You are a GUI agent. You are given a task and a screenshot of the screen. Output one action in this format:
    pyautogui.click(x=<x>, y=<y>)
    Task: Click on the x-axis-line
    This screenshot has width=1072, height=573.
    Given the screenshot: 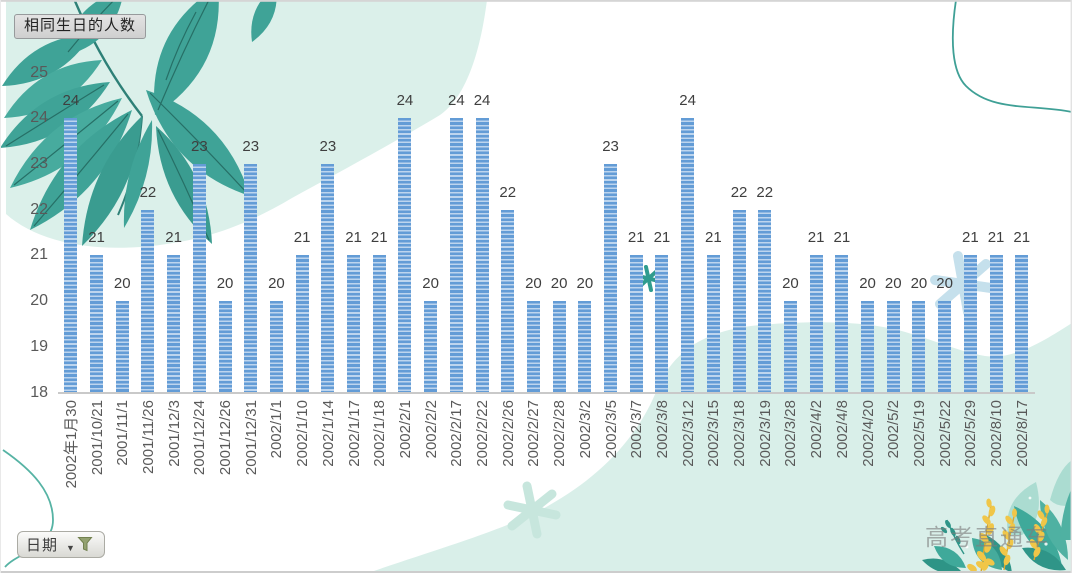 What is the action you would take?
    pyautogui.click(x=546, y=392)
    